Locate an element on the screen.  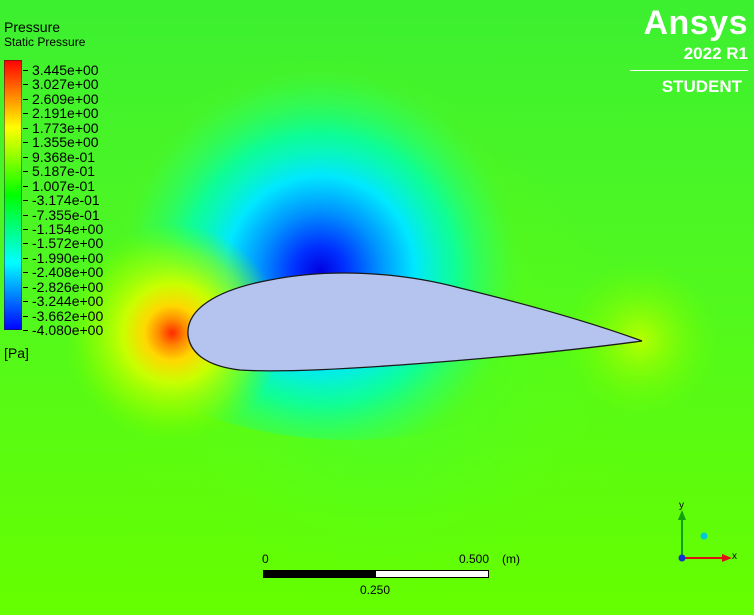
legend-level-label: -3.662e+00 is located at coordinates (68, 315).